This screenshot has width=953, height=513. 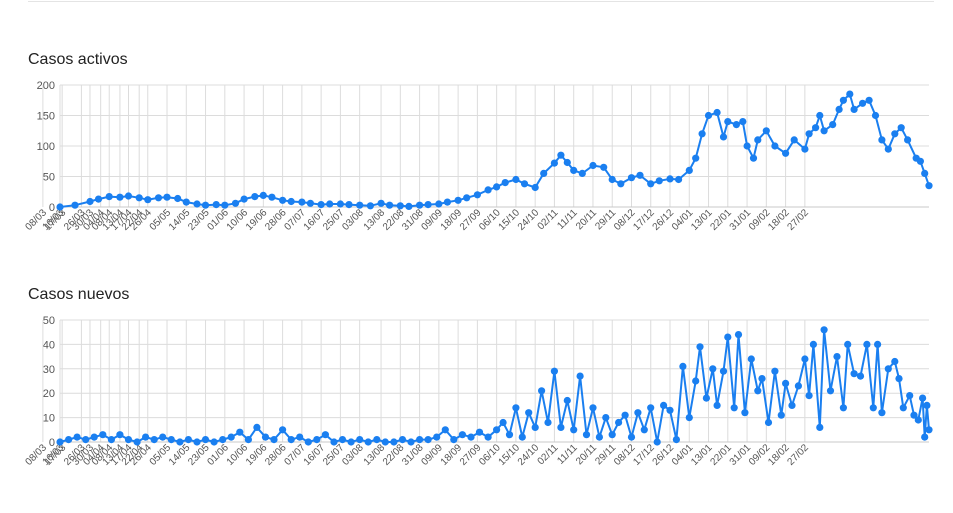 What do you see at coordinates (49, 394) in the screenshot?
I see `y-tick-label: 20` at bounding box center [49, 394].